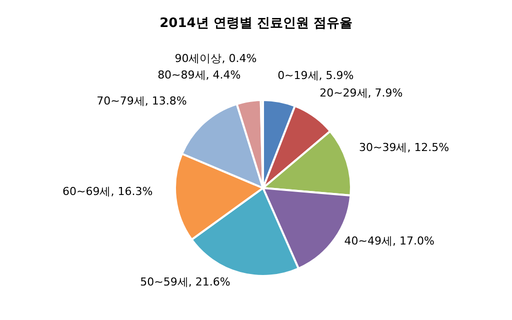 The height and width of the screenshot is (320, 512). What do you see at coordinates (316, 75) in the screenshot?
I see `slice-label: 0~19세, 5.9%` at bounding box center [316, 75].